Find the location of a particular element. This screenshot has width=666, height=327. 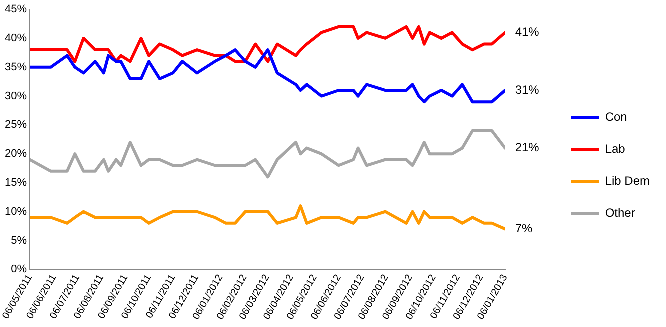

legend-label: Con is located at coordinates (616, 117).